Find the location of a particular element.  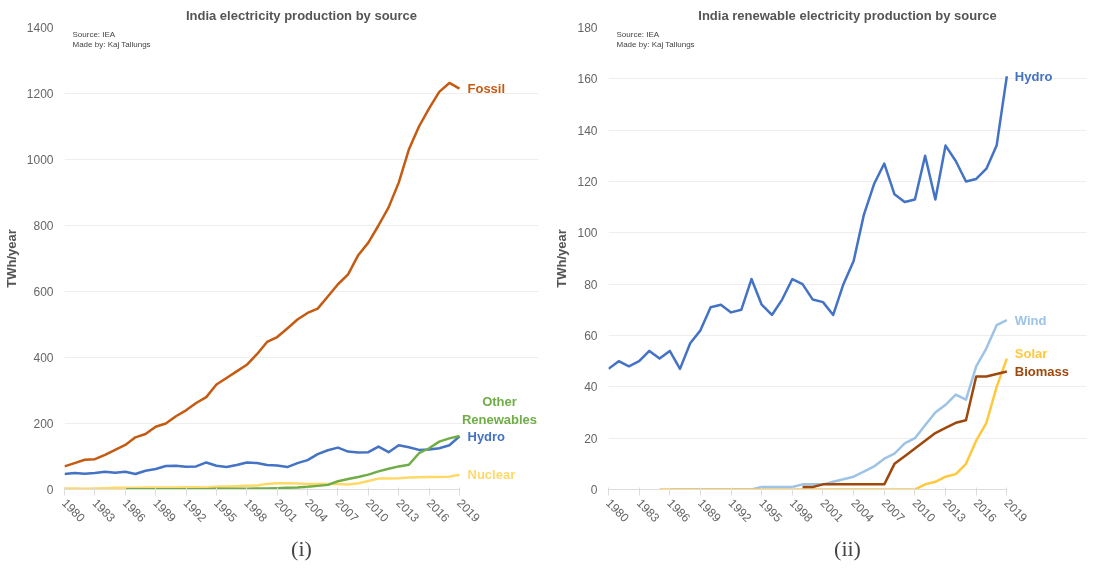

y-tick-label: 120 is located at coordinates (587, 182).